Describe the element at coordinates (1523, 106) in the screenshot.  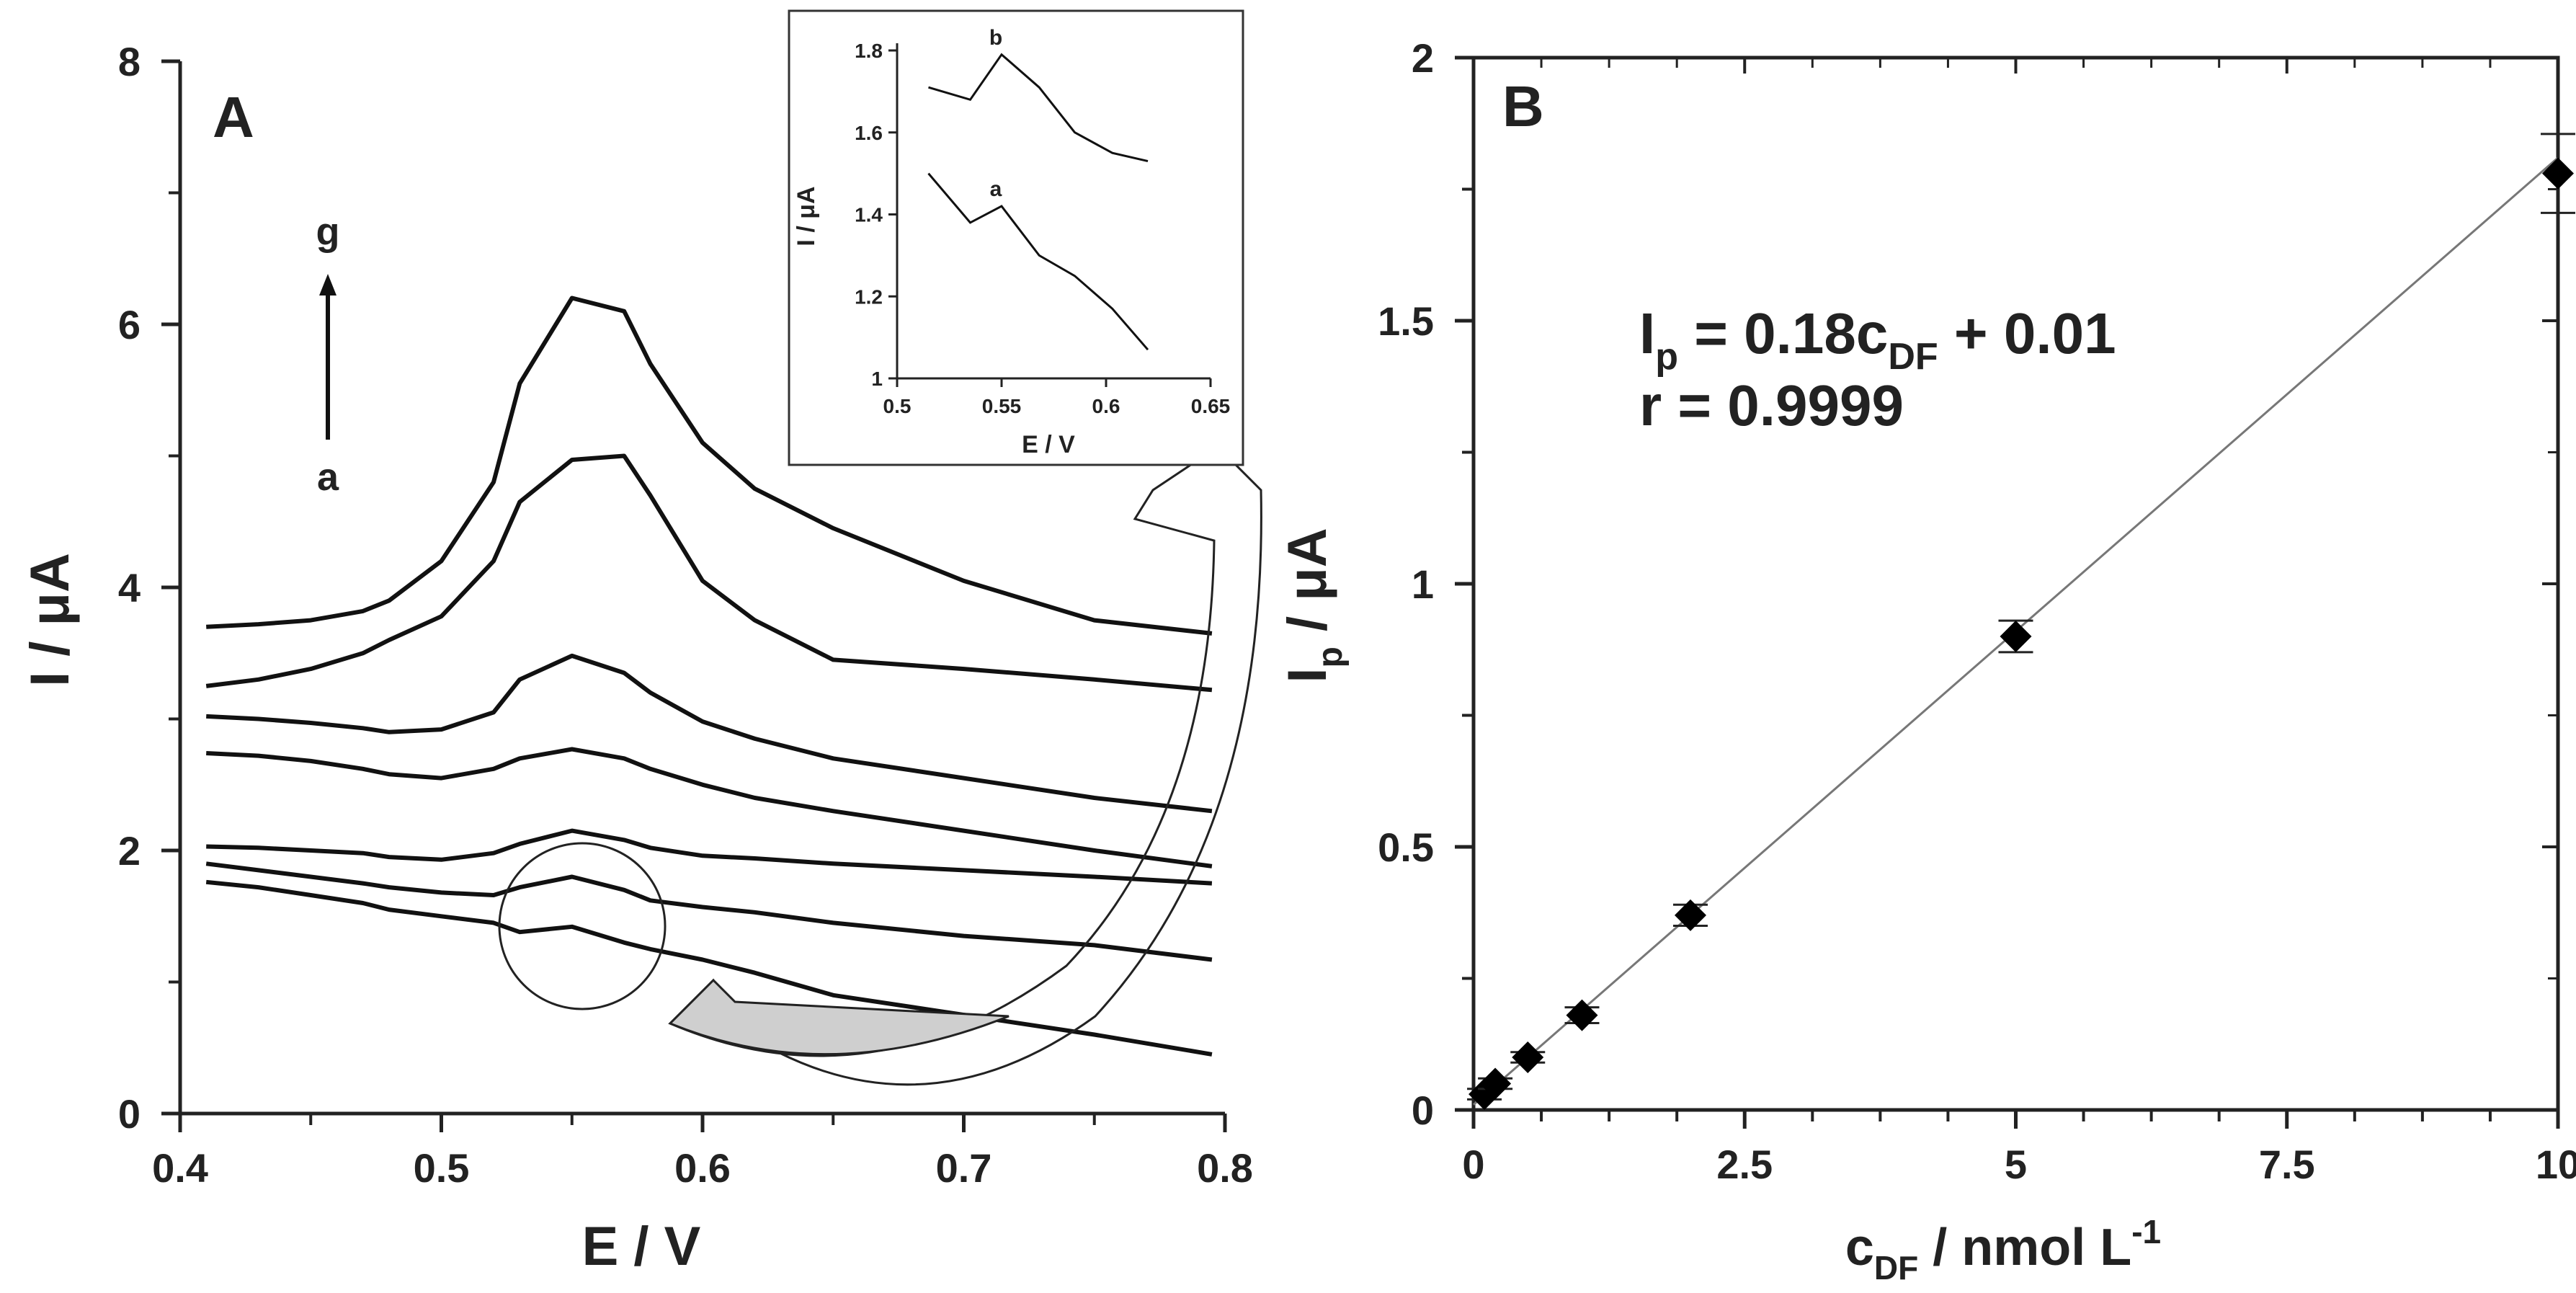
I see `panel-b-label: B` at that location.